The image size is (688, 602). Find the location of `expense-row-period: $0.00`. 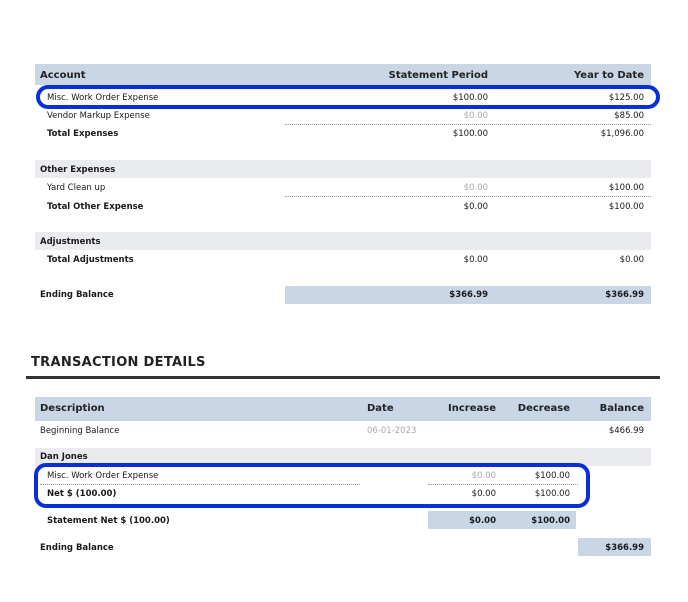

expense-row-period: $0.00 is located at coordinates (475, 116).